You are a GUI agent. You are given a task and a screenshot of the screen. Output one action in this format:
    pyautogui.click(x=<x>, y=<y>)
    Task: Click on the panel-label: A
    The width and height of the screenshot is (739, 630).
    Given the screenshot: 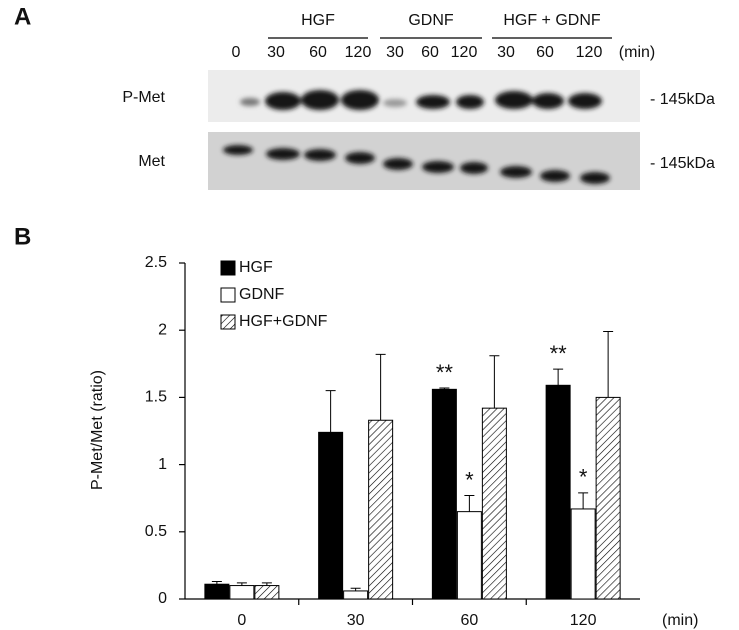 What is the action you would take?
    pyautogui.click(x=22, y=16)
    